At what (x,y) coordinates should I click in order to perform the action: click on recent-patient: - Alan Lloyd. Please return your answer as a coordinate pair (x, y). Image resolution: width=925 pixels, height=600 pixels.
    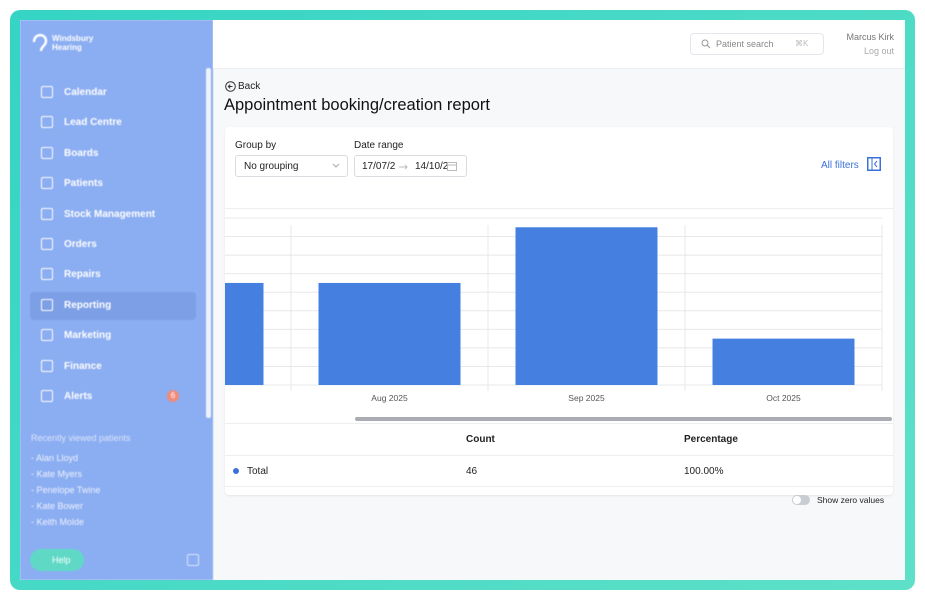
    Looking at the image, I should click on (55, 458).